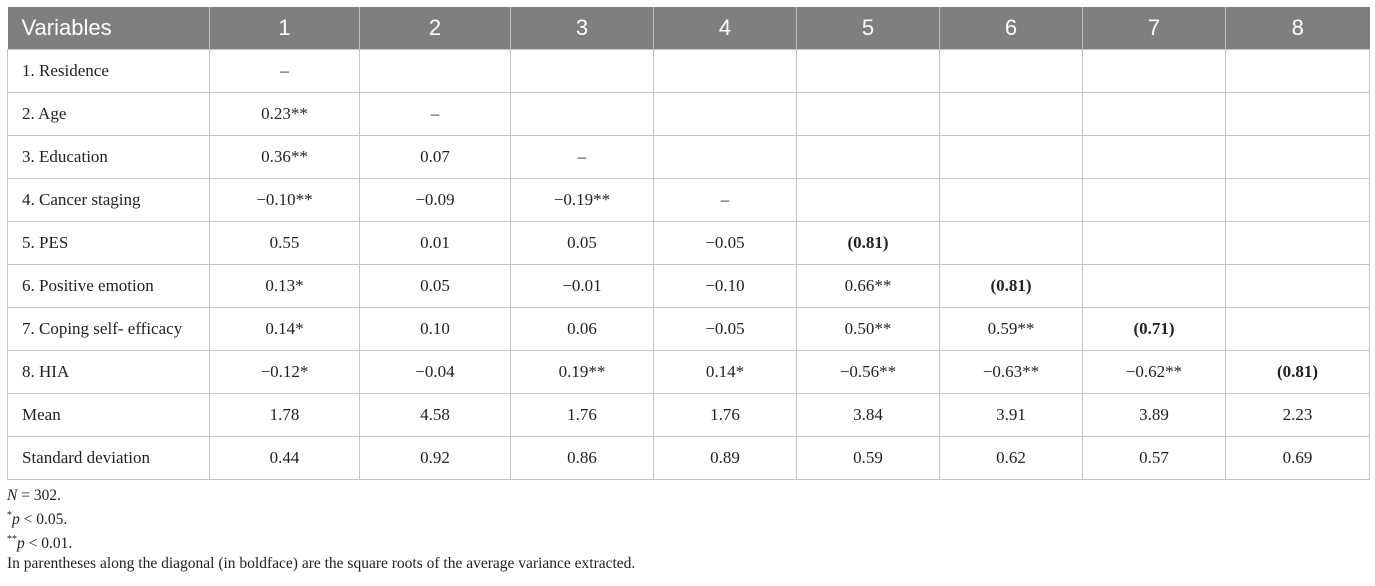 The image size is (1375, 586). I want to click on header-col-2: 2, so click(435, 28).